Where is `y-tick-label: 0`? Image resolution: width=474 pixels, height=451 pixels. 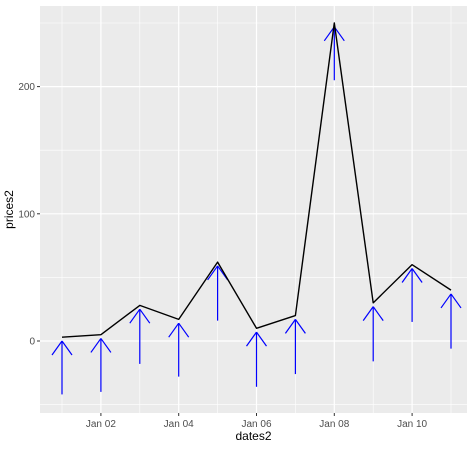
y-tick-label: 0 is located at coordinates (32, 342).